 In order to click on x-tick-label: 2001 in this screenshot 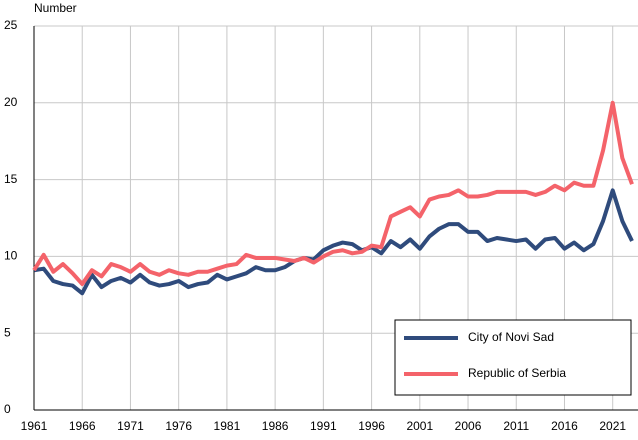, I will do `click(419, 426)`.